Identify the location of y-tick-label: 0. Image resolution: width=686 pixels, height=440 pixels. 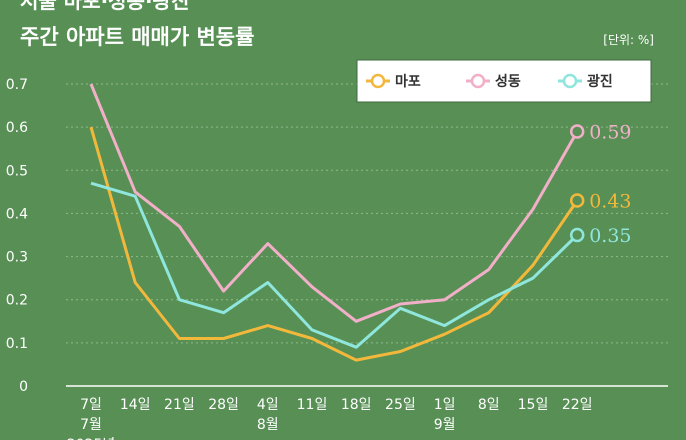
(23, 387).